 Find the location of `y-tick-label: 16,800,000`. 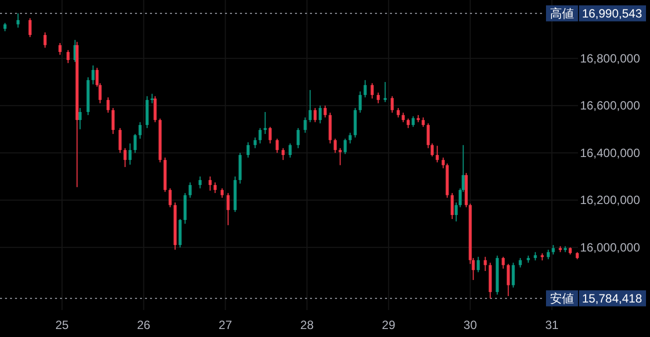

y-tick-label: 16,800,000 is located at coordinates (610, 58).